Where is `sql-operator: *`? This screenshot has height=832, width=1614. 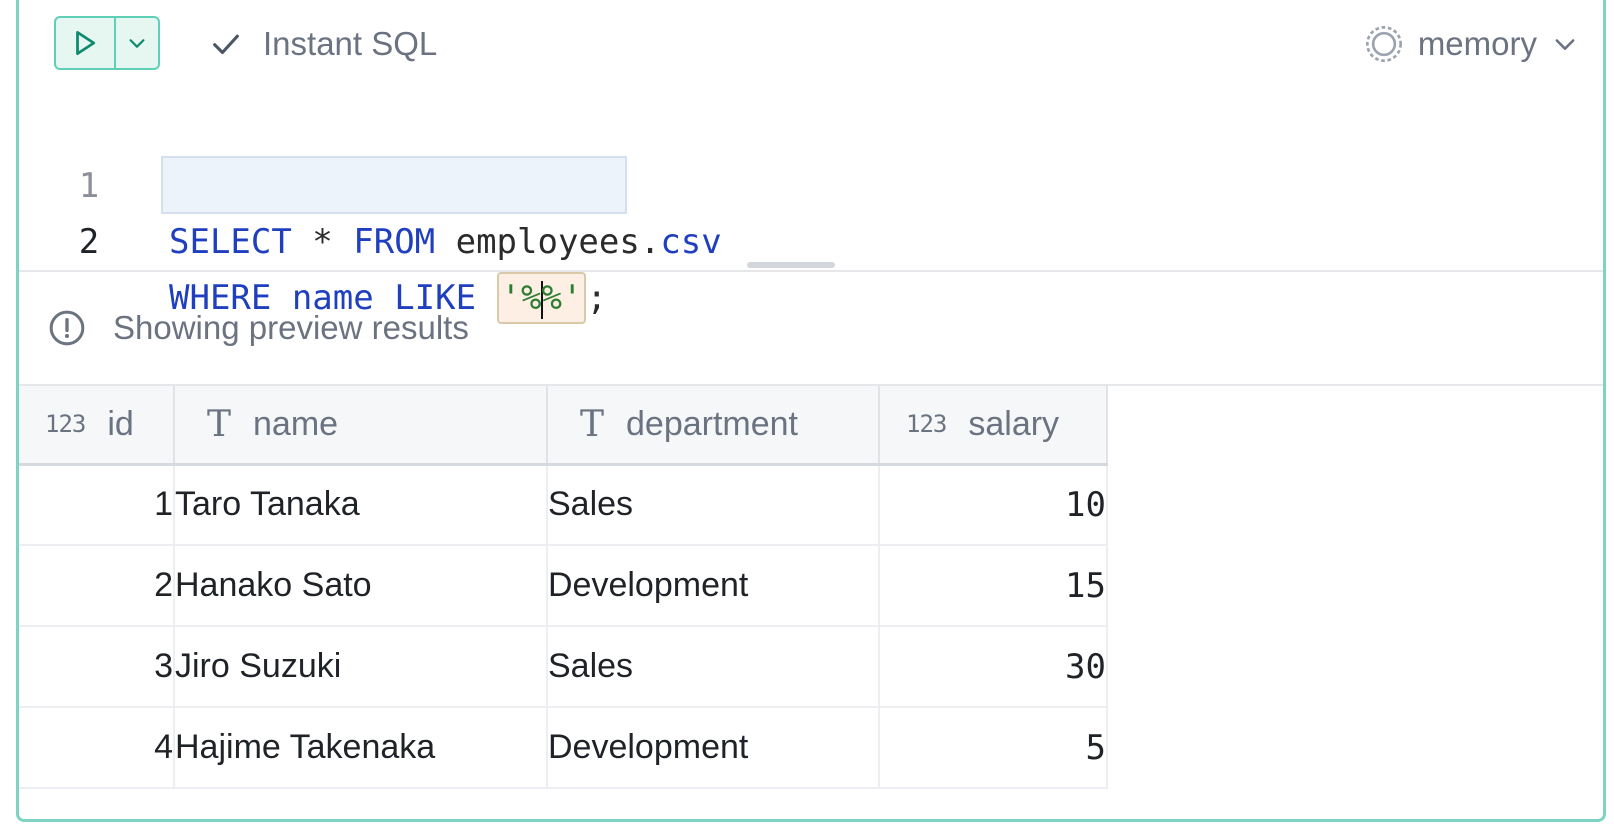
sql-operator: * is located at coordinates (322, 242).